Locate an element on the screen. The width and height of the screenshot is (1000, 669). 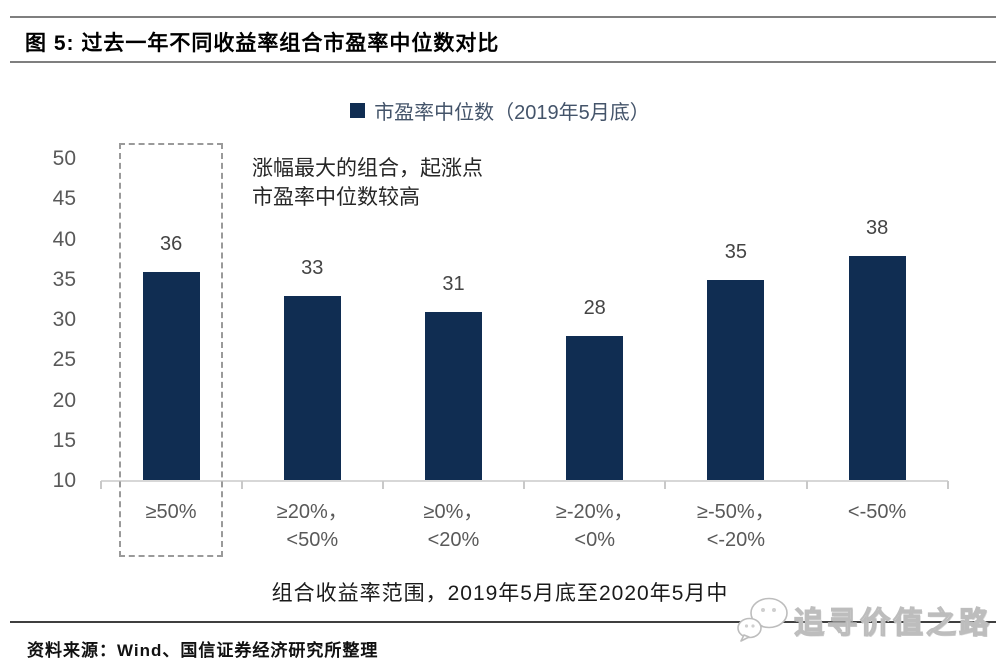
bar-value-label: 36 is located at coordinates (171, 243).